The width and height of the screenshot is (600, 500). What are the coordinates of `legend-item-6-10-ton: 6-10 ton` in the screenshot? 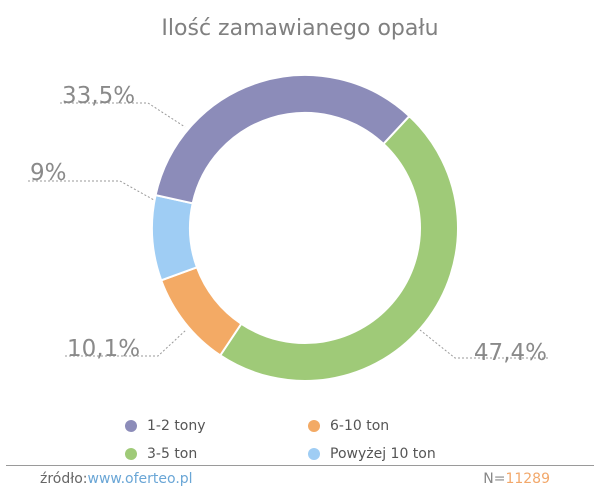 It's located at (348, 426).